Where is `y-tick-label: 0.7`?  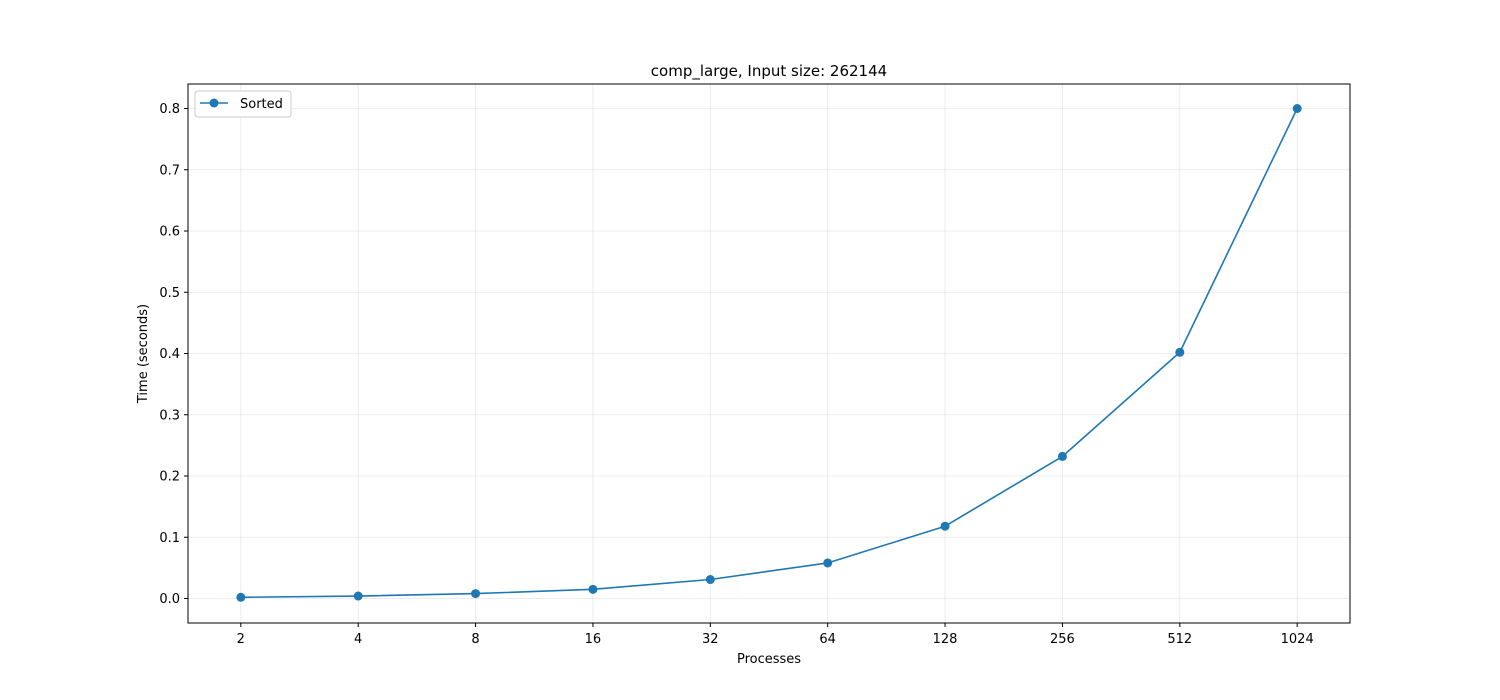
y-tick-label: 0.7 is located at coordinates (169, 170).